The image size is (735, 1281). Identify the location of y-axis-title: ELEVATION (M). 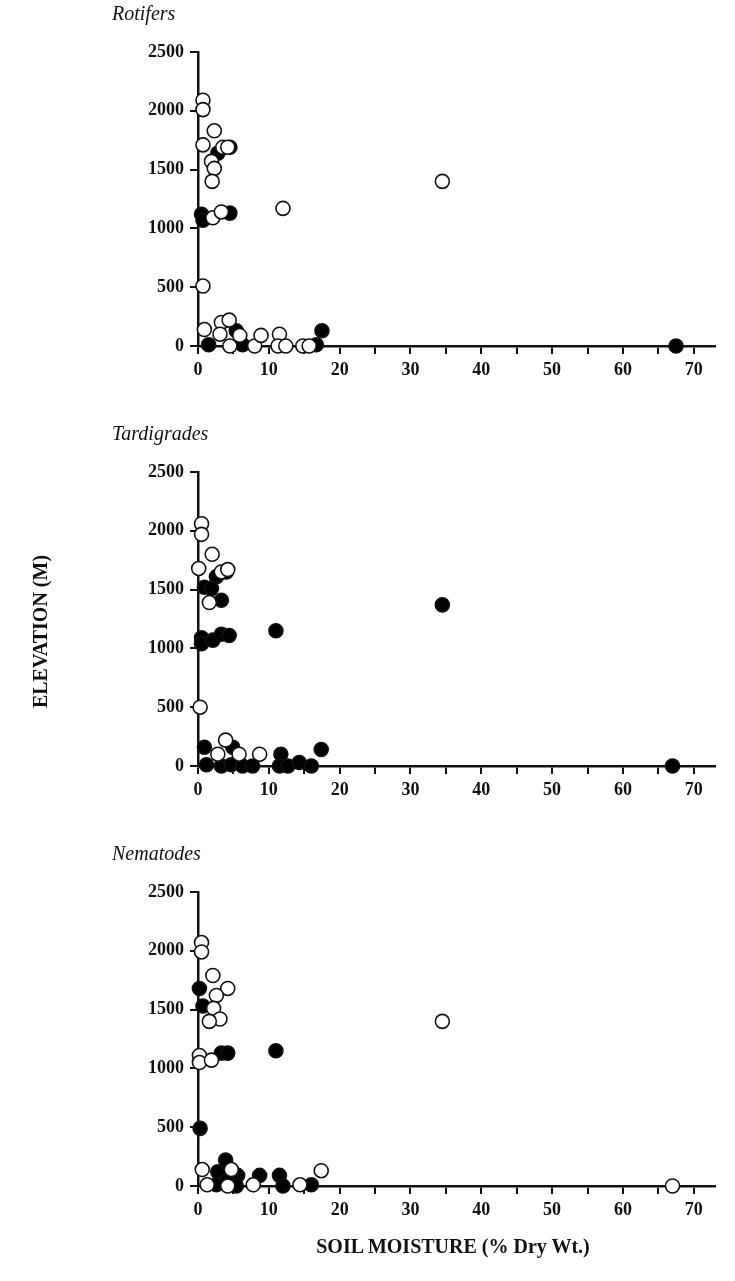
(40, 632).